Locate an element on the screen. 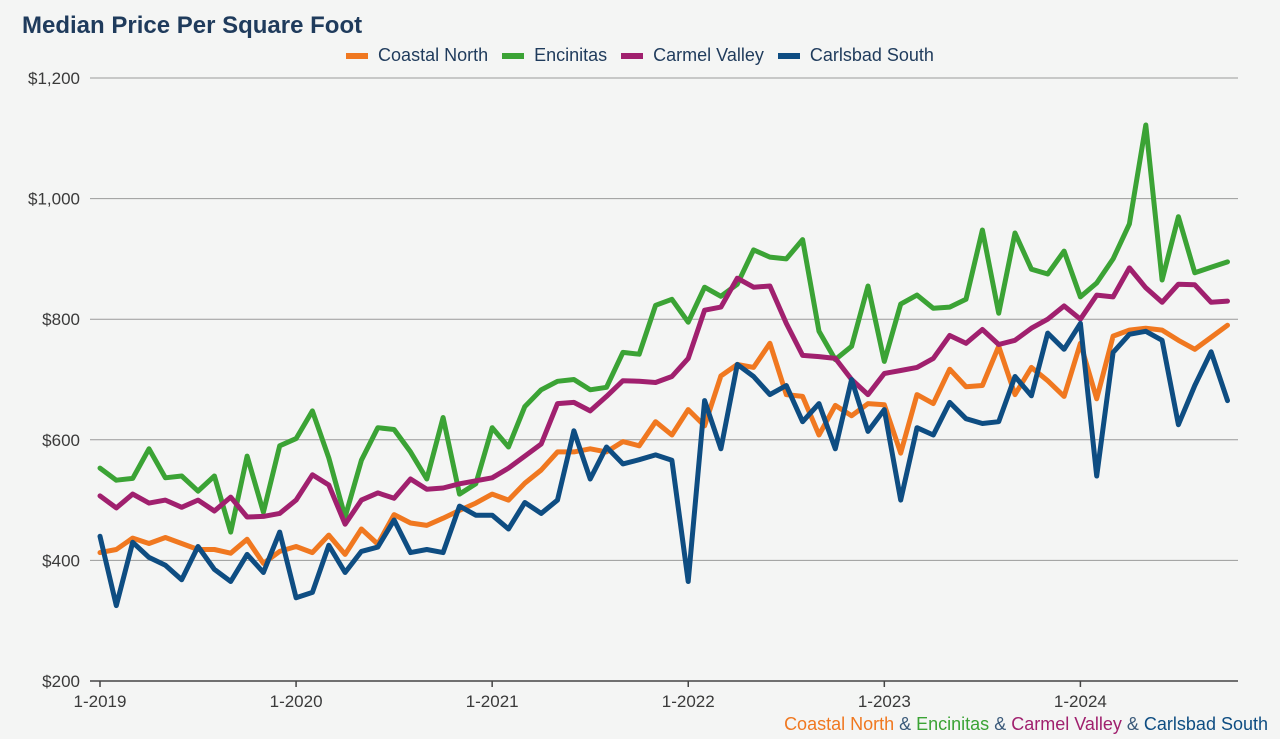 The height and width of the screenshot is (739, 1280). legend-swatch-carlsbad-south is located at coordinates (788, 55).